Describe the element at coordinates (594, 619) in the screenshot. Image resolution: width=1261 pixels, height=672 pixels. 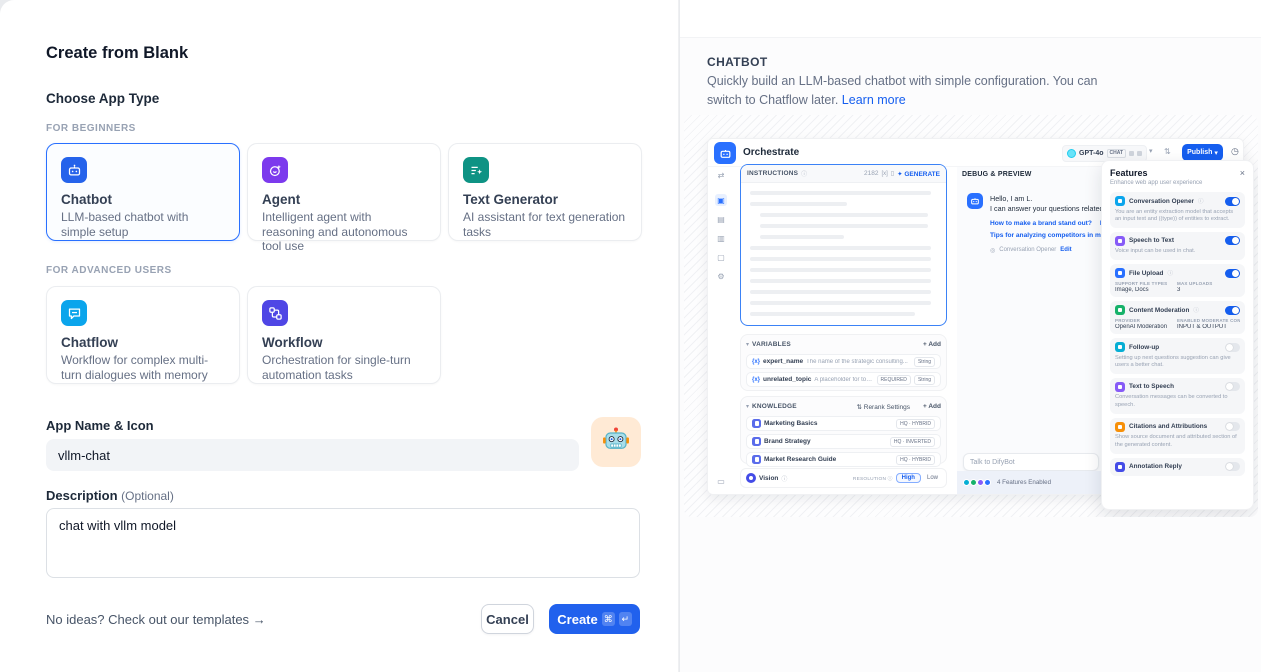
I see `create-button: Create ⌘ ↵` at that location.